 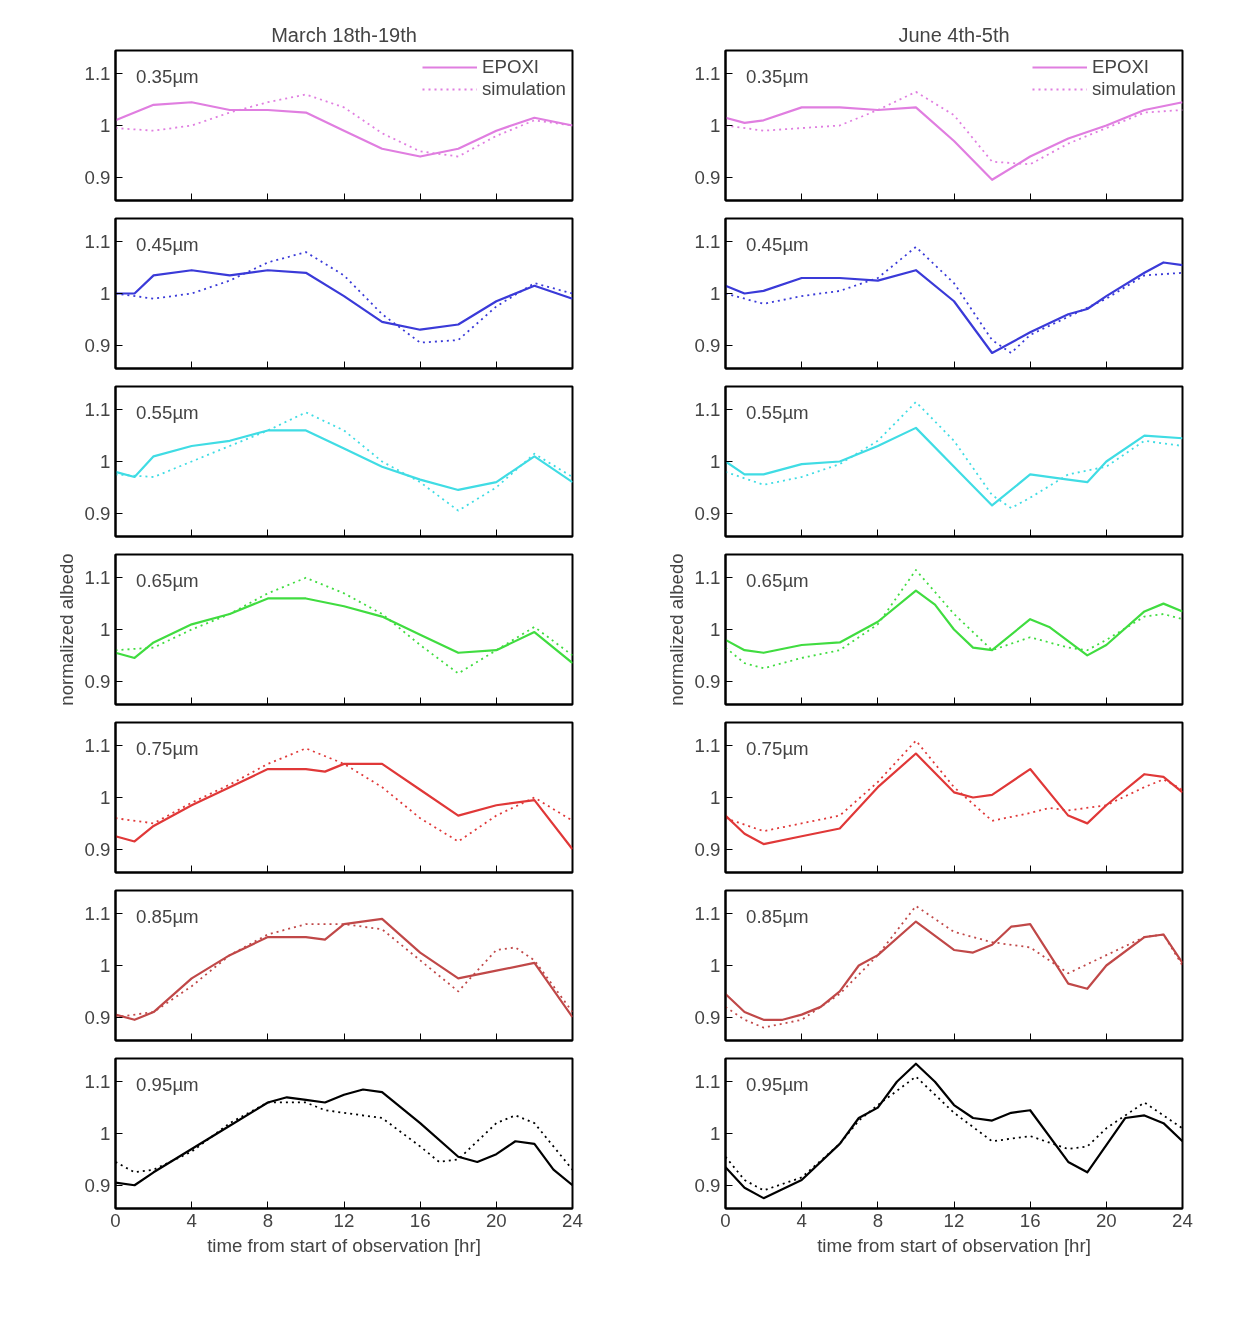 I want to click on chart-title: June 4th-5th, so click(x=954, y=34).